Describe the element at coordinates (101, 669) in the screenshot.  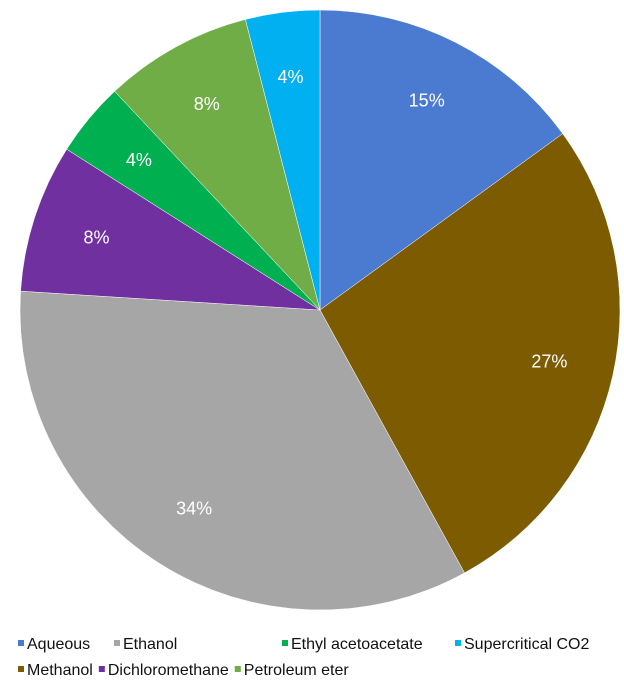
I see `legend-swatch-dichloromethane` at that location.